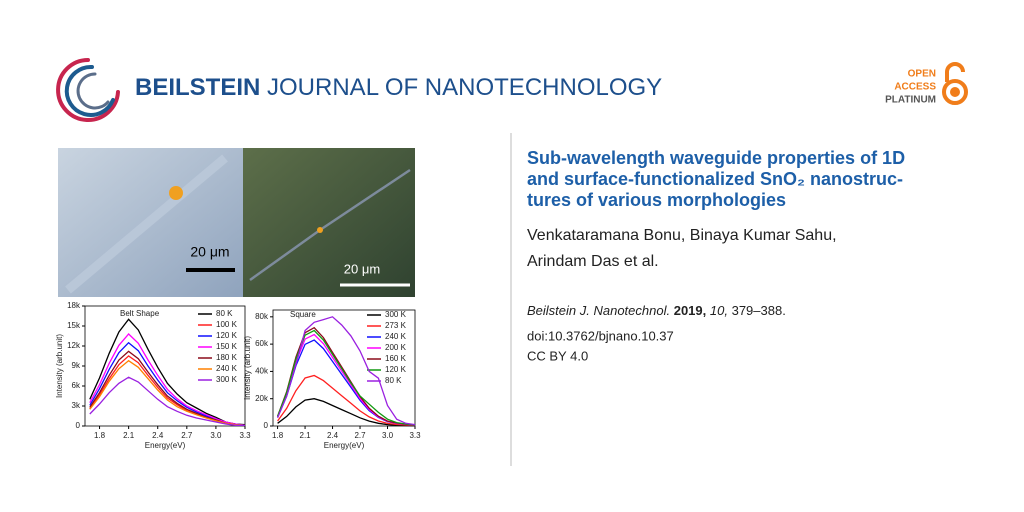 The image size is (1024, 512). I want to click on plot-frame, so click(344, 368).